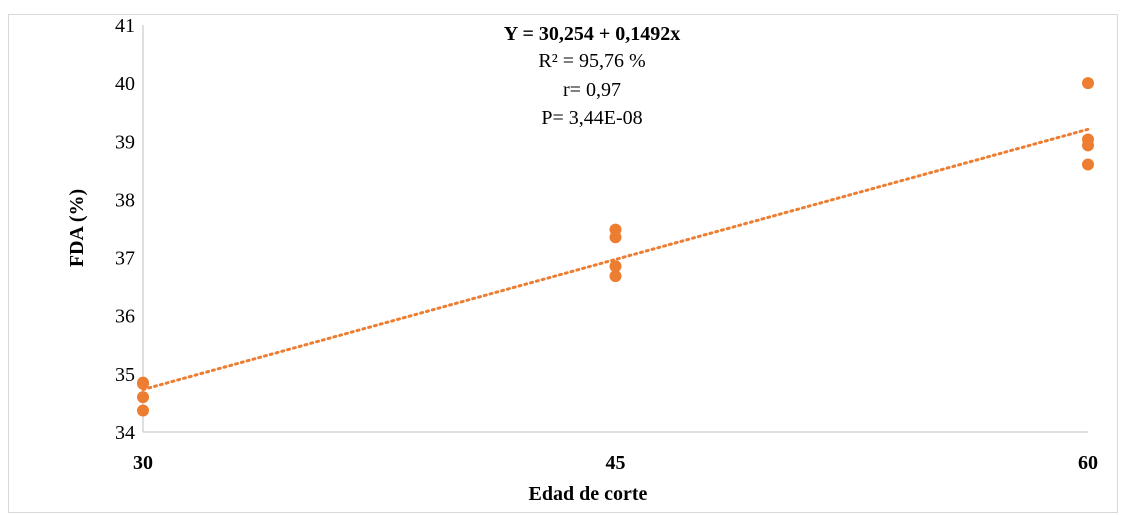  What do you see at coordinates (125, 375) in the screenshot?
I see `y-tick-label: 35` at bounding box center [125, 375].